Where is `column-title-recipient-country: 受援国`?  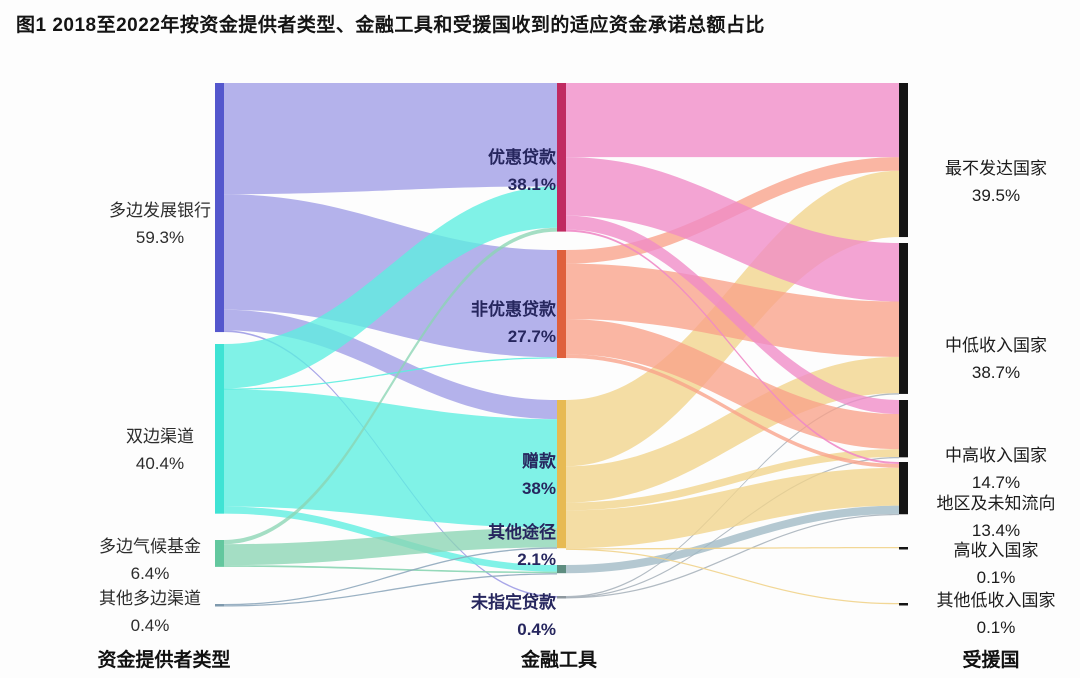
column-title-recipient-country: 受援国 is located at coordinates (991, 660).